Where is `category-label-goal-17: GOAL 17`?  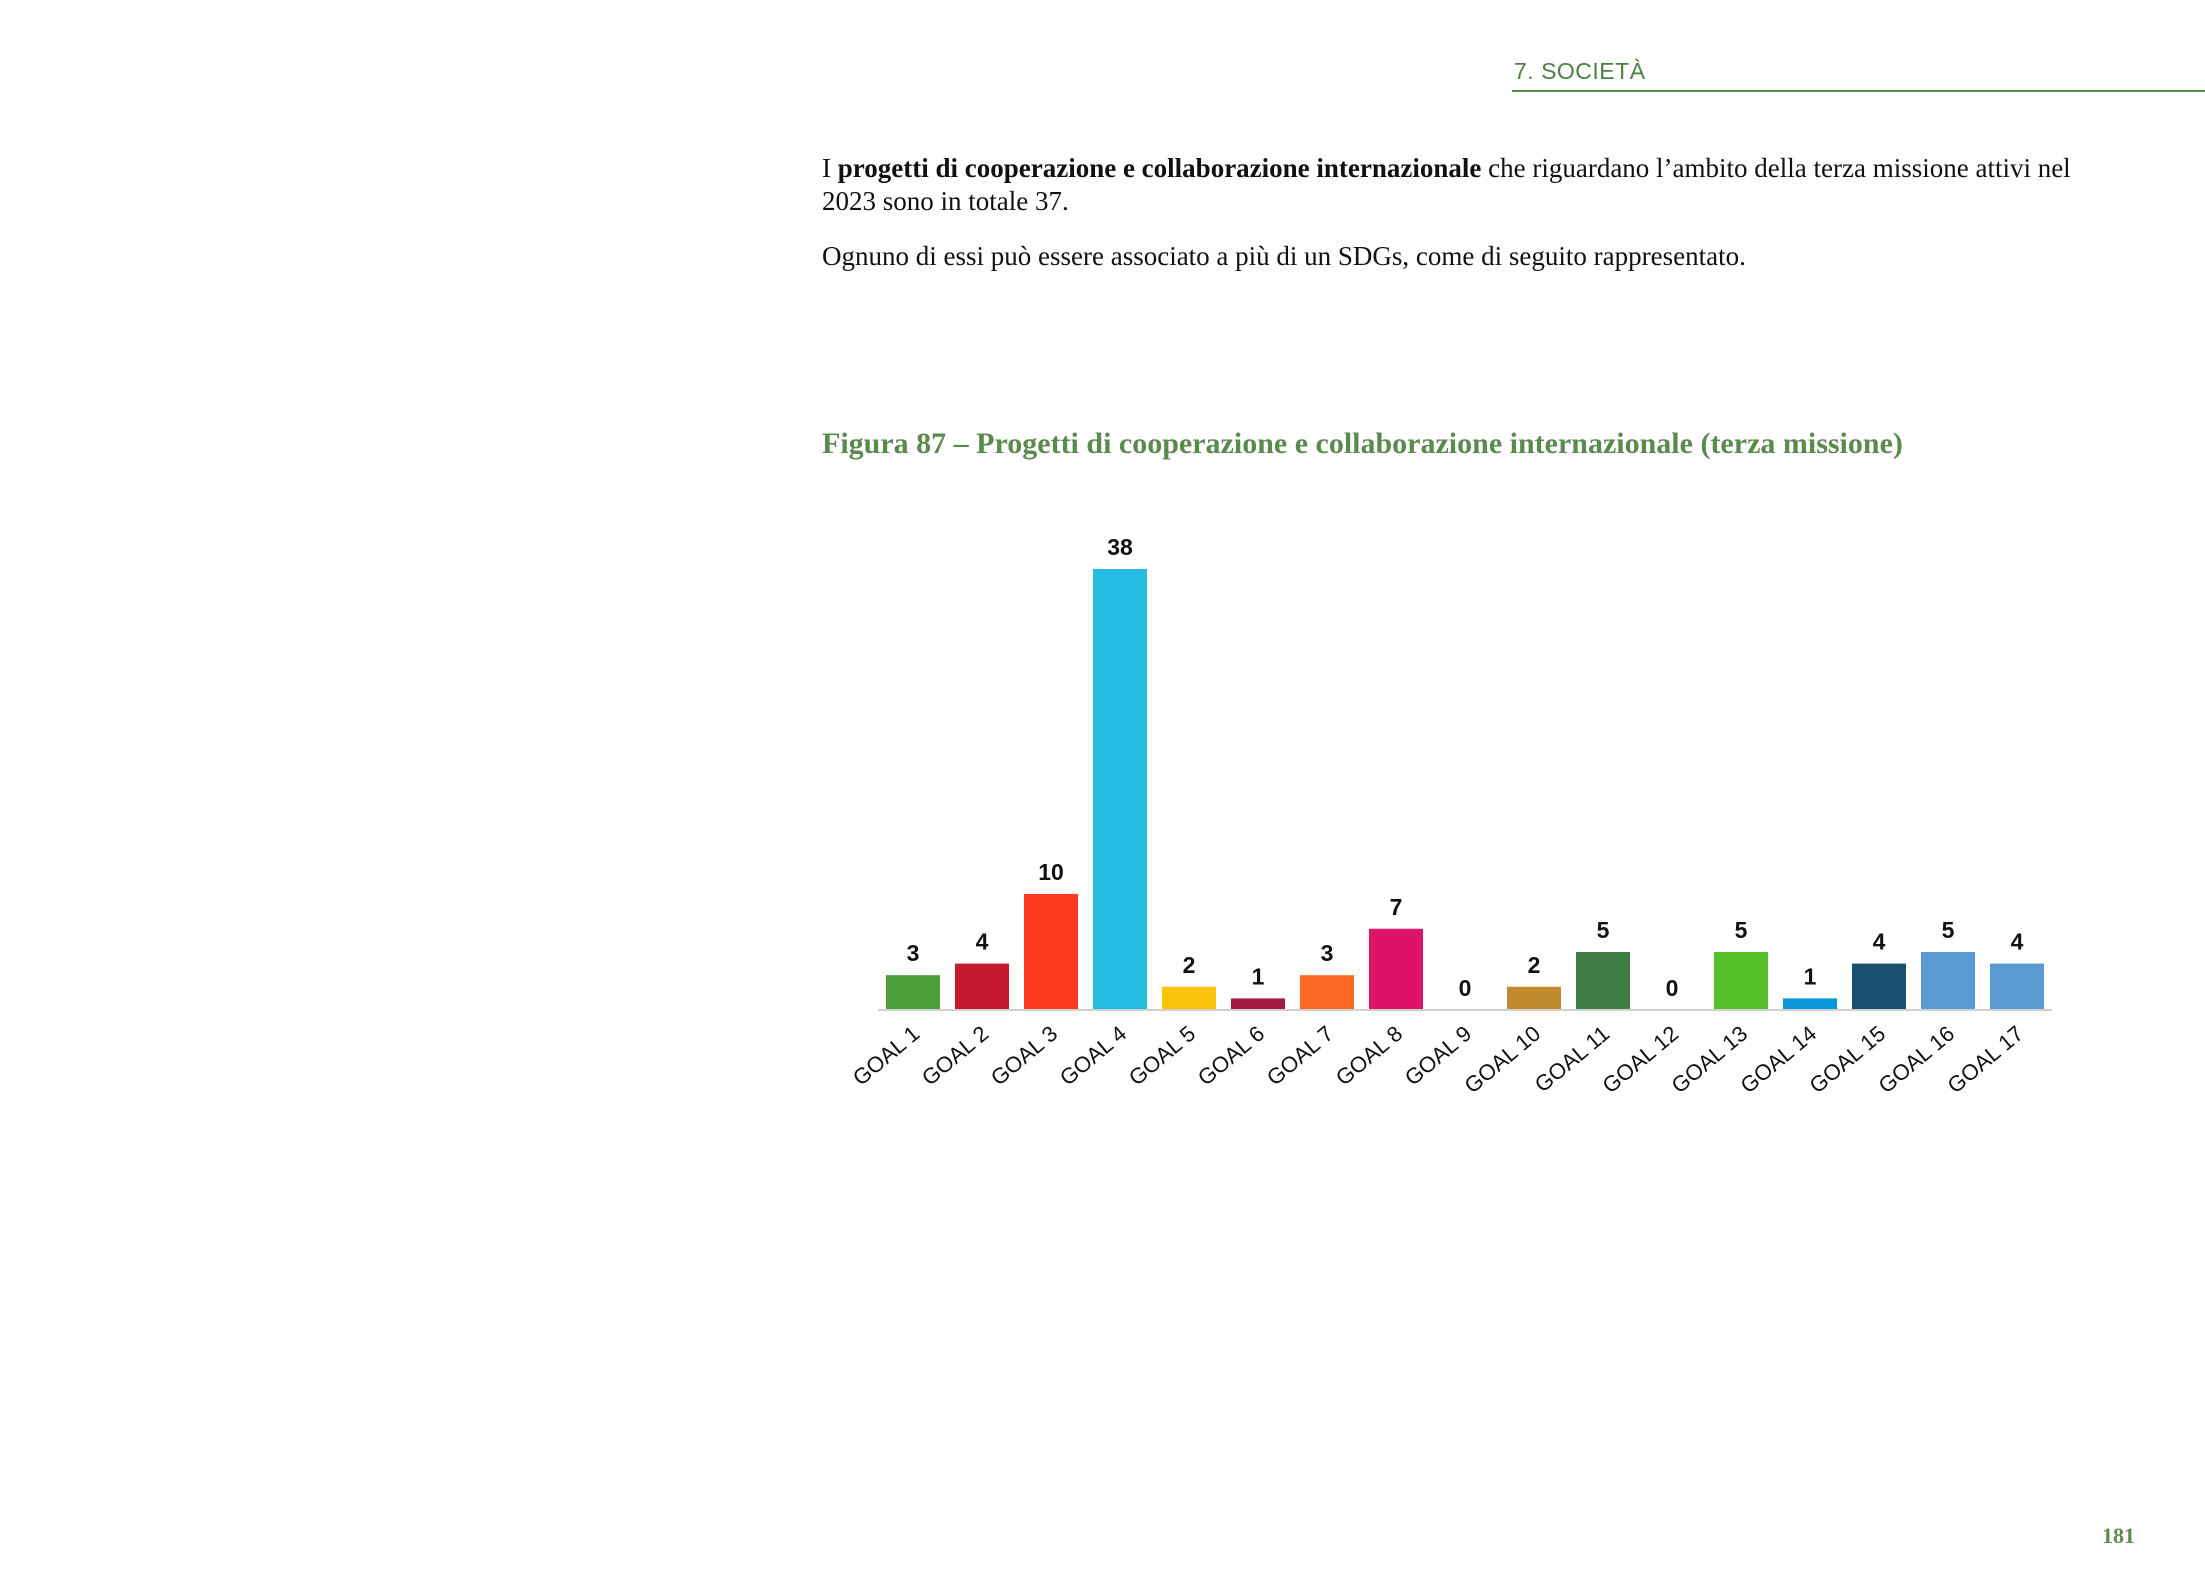 category-label-goal-17: GOAL 17 is located at coordinates (1986, 1060).